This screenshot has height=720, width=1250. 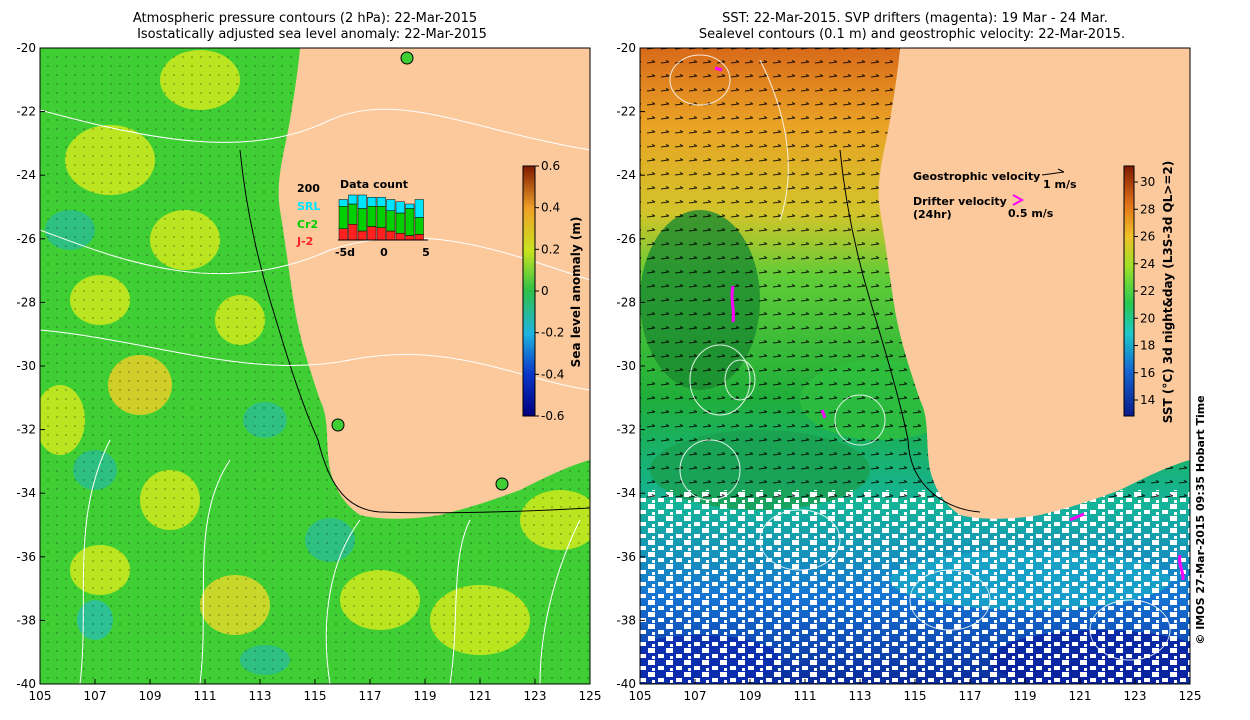 I want to click on y-tick-label: -32, so click(x=26, y=430).